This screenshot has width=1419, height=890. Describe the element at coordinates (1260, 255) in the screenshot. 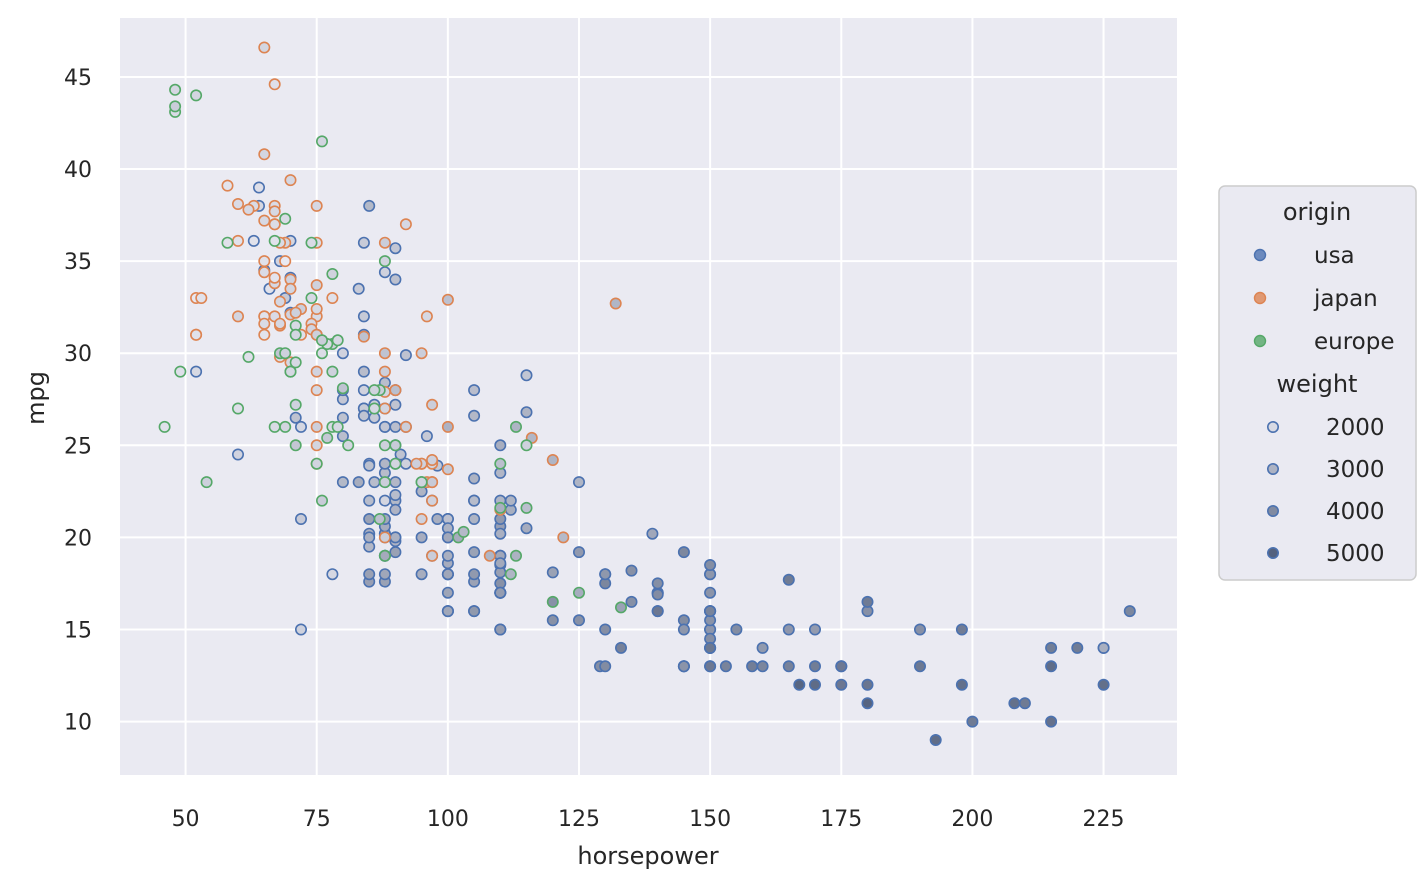

I see `legend-marker-usa` at that location.